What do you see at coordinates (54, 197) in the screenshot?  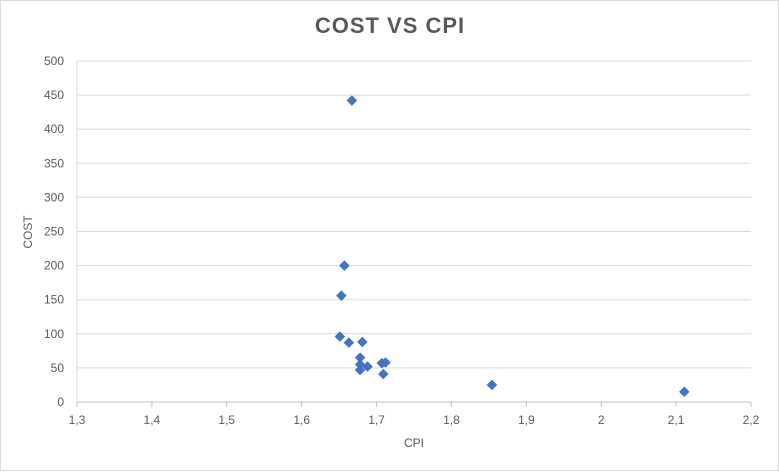 I see `y-tick-label: 300` at bounding box center [54, 197].